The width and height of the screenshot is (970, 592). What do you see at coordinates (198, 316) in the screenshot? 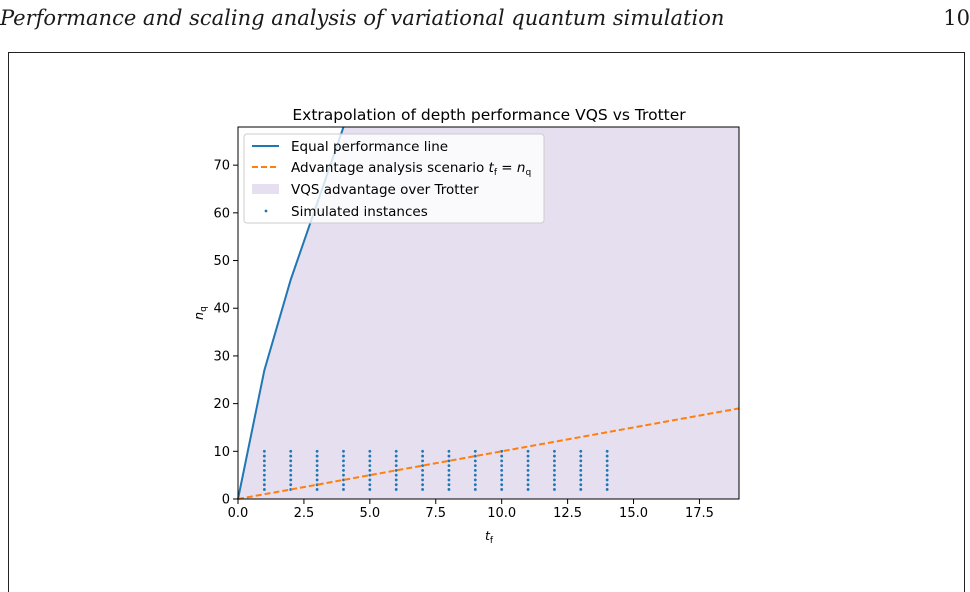
I see `y-axis-label-main: n` at bounding box center [198, 316].